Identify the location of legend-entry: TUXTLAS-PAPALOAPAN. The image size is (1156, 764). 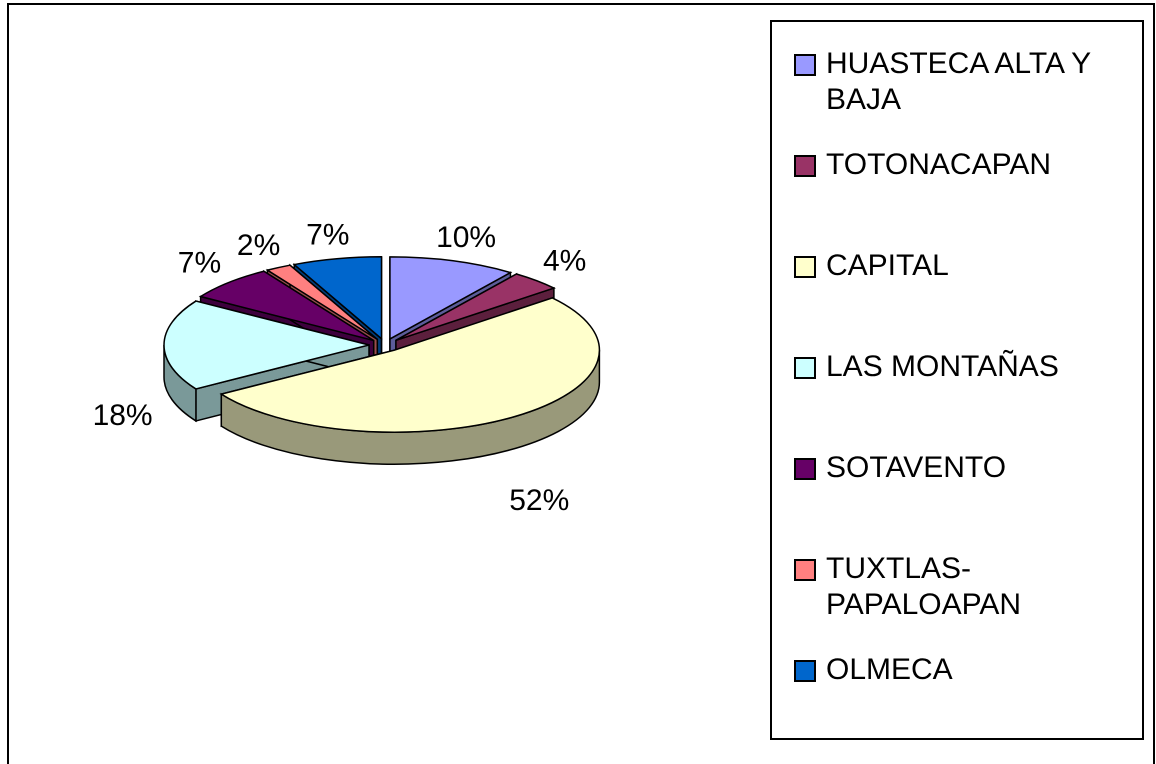
(952, 587).